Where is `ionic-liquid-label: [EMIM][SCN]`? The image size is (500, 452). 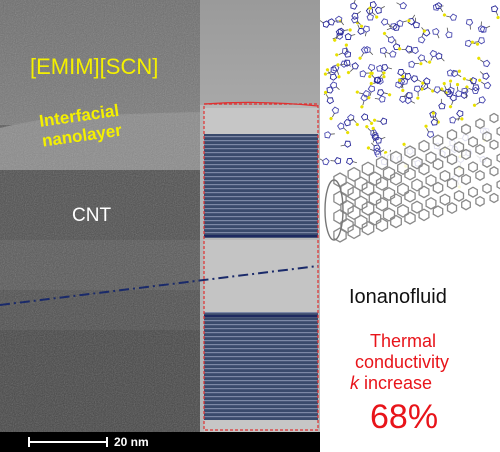
ionic-liquid-label: [EMIM][SCN] is located at coordinates (94, 67).